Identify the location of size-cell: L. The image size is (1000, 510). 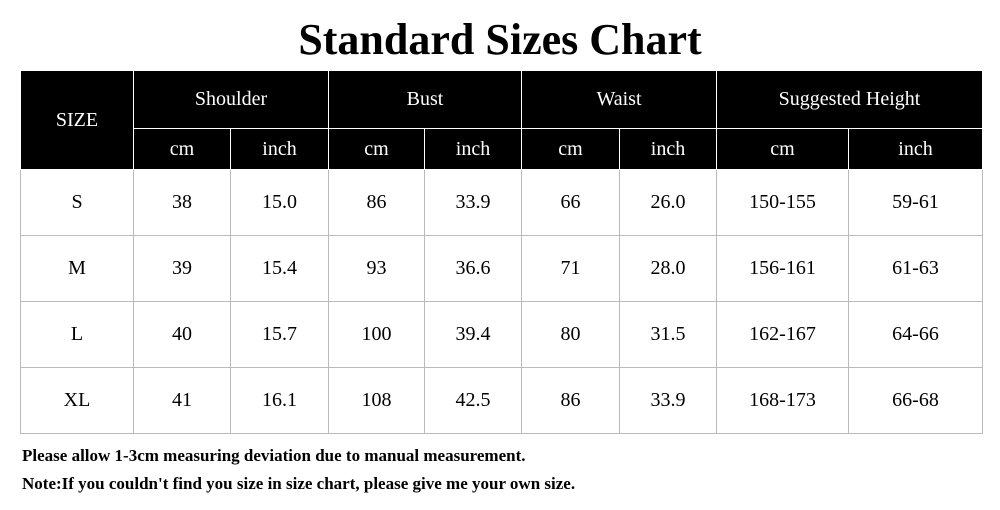
(77, 334).